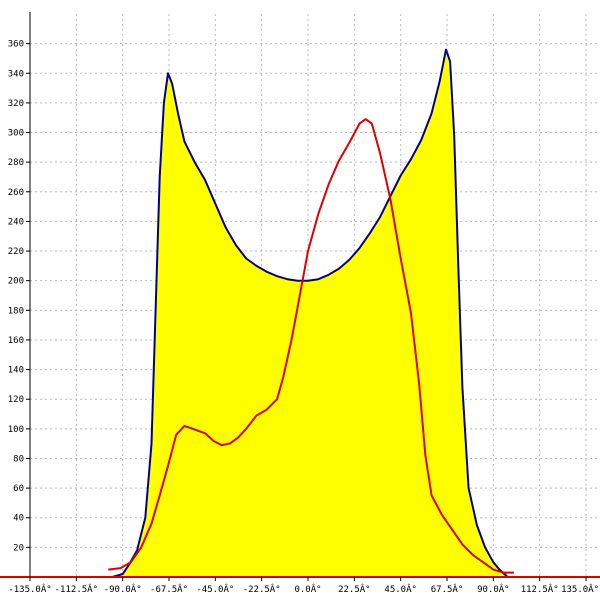 The image size is (600, 600). What do you see at coordinates (16, 371) in the screenshot?
I see `y-tick-label: 140` at bounding box center [16, 371].